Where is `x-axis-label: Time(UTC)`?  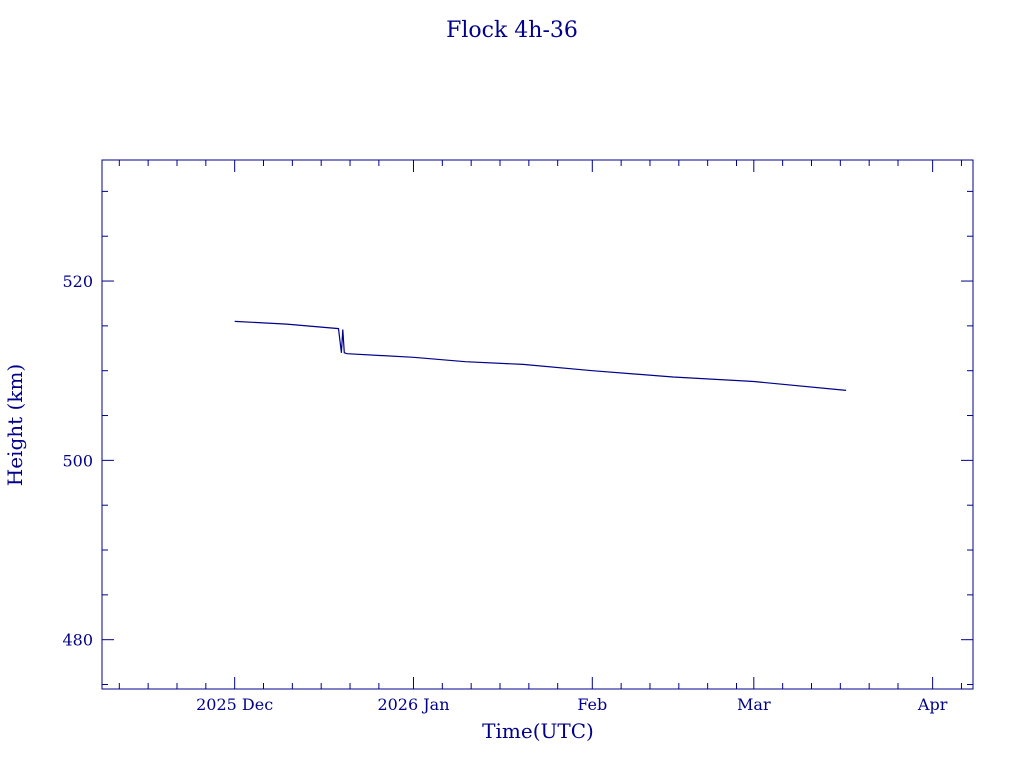 x-axis-label: Time(UTC) is located at coordinates (538, 731).